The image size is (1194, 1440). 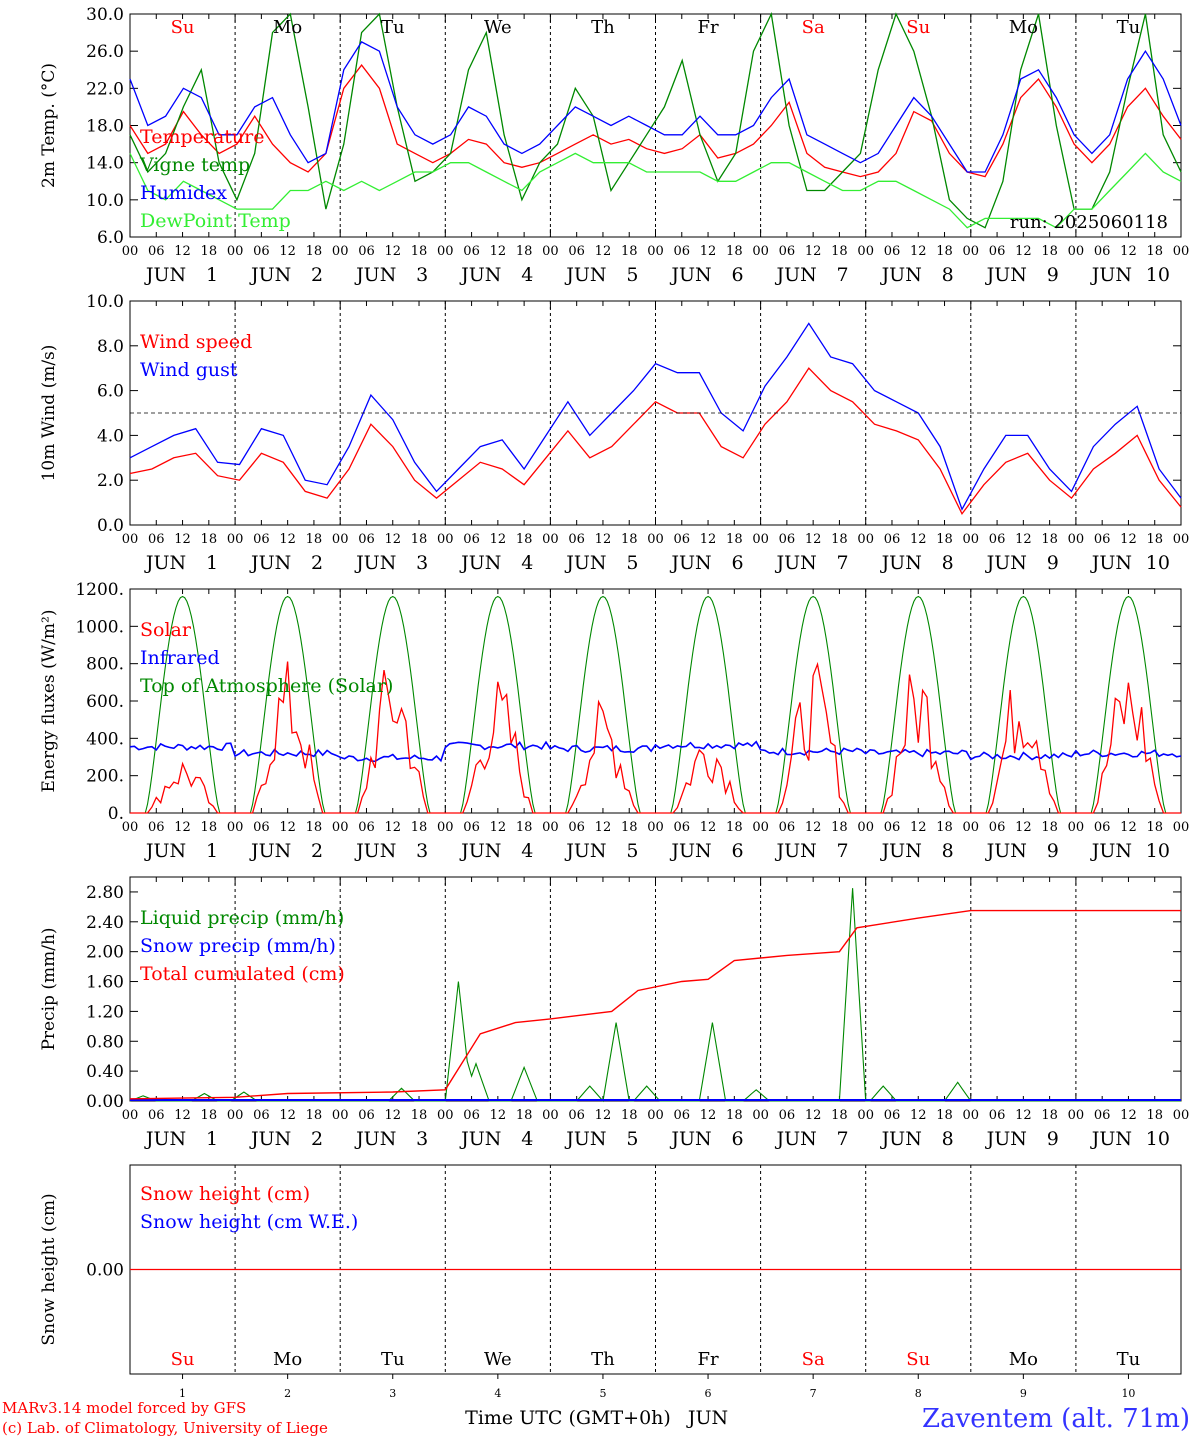 What do you see at coordinates (317, 563) in the screenshot?
I see `x-date-label: 2` at bounding box center [317, 563].